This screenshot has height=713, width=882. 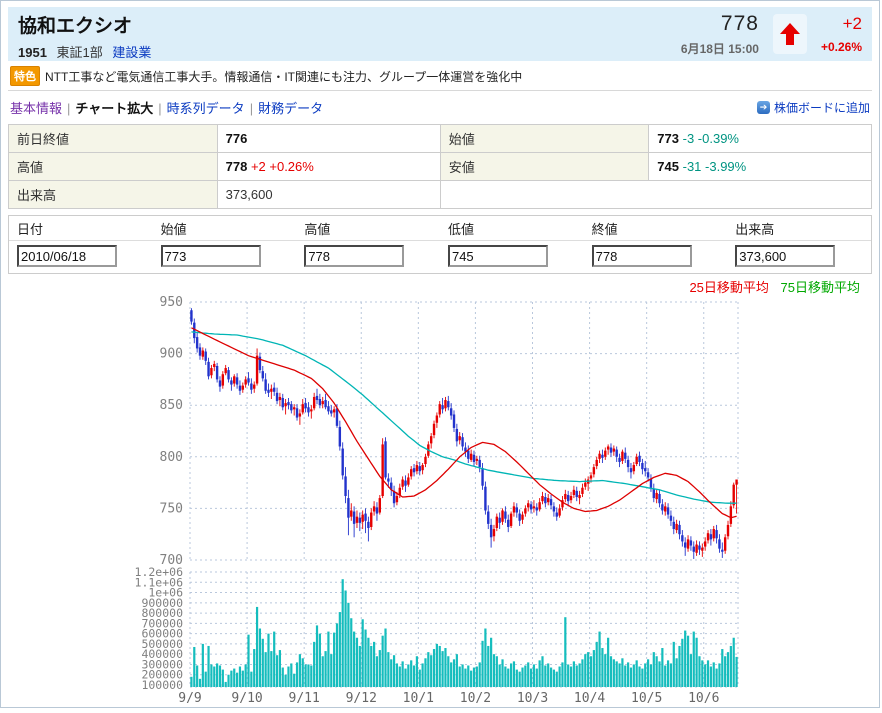 I want to click on volume-input, so click(x=785, y=256).